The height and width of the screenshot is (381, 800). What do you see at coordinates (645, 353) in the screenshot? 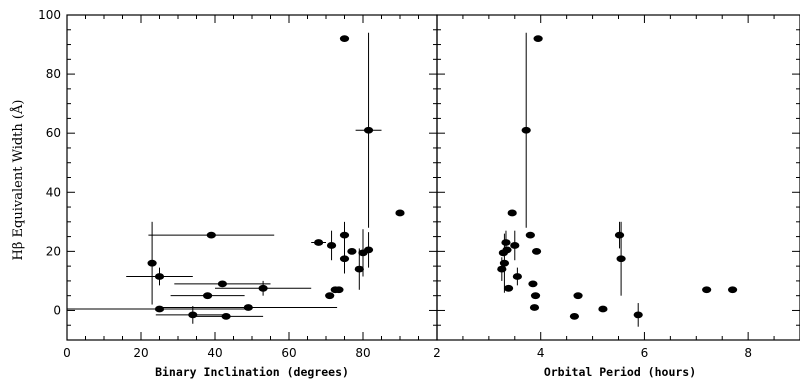
I see `right-x-tick-label: 6` at bounding box center [645, 353].